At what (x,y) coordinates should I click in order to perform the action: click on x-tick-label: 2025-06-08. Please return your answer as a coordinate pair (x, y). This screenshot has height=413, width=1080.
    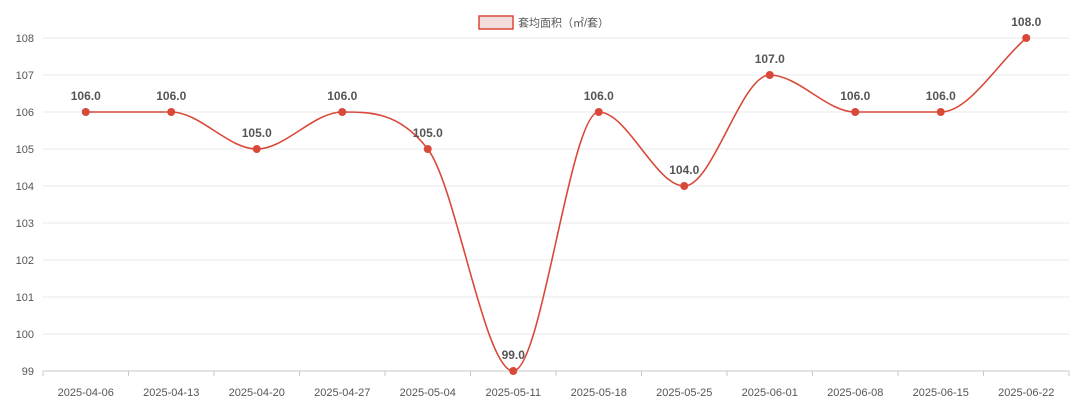
    Looking at the image, I should click on (855, 393).